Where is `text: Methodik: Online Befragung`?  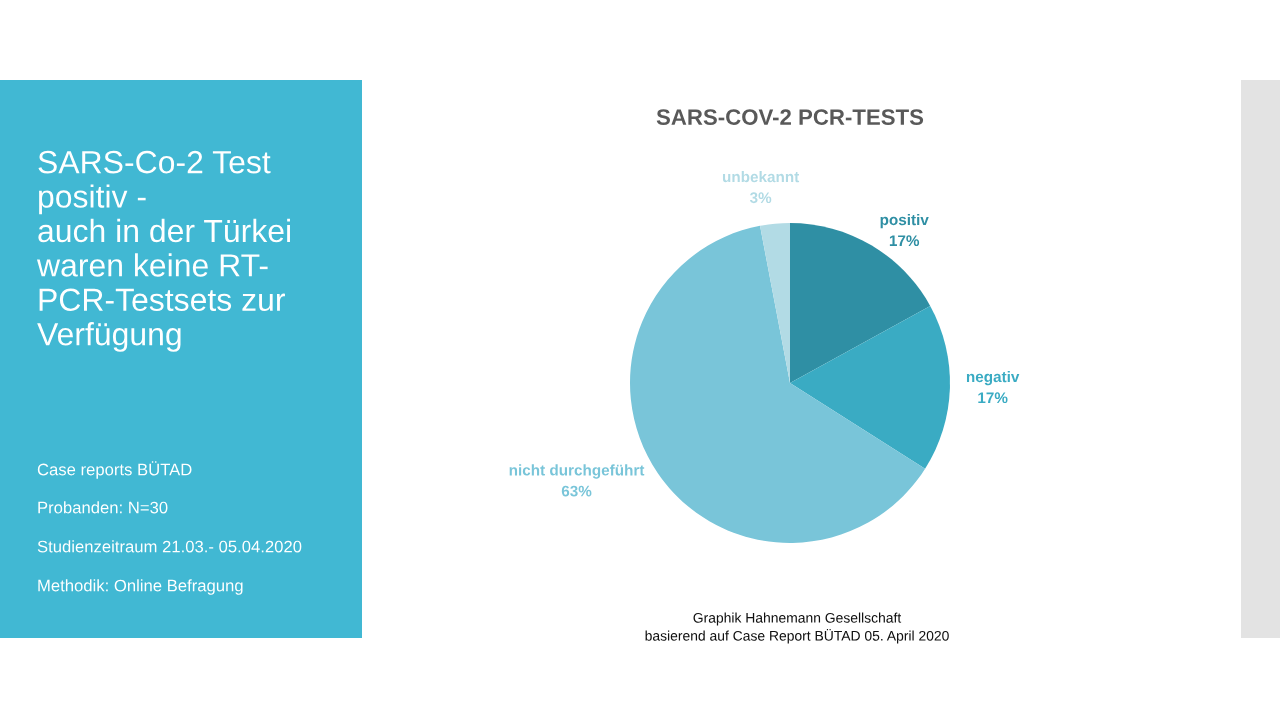
text: Methodik: Online Befragung is located at coordinates (140, 587).